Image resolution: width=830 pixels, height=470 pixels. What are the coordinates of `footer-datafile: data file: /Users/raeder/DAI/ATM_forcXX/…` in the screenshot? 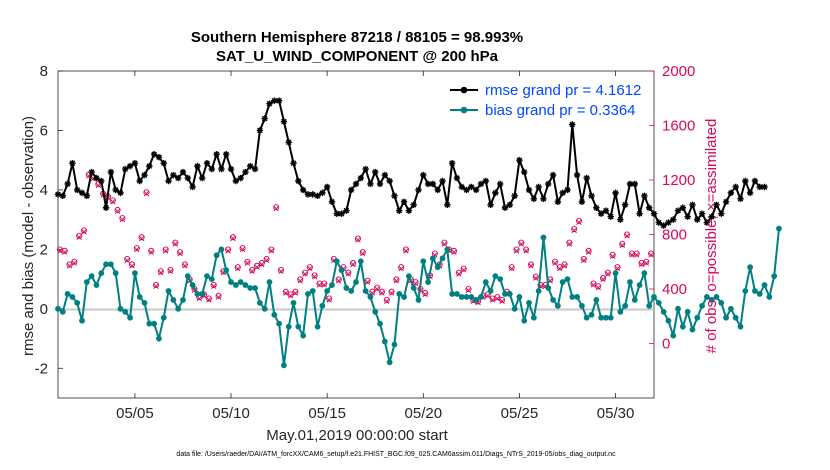 It's located at (396, 454).